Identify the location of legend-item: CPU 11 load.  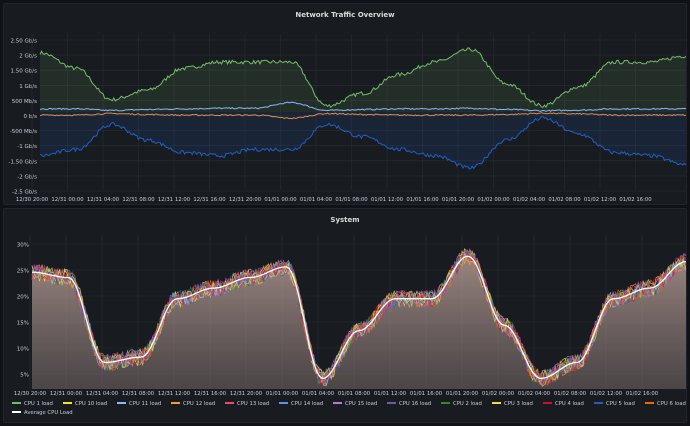
(139, 404).